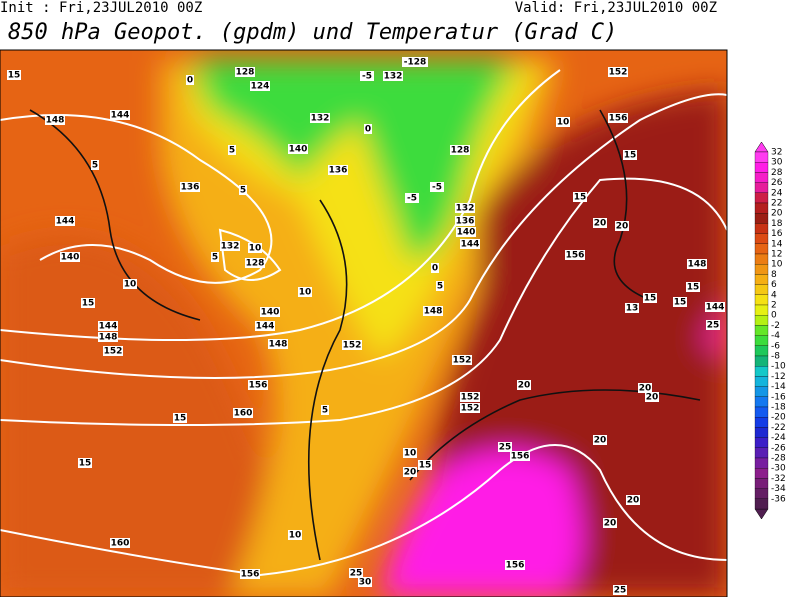 The image size is (790, 601). I want to click on contour-label: -128, so click(415, 63).